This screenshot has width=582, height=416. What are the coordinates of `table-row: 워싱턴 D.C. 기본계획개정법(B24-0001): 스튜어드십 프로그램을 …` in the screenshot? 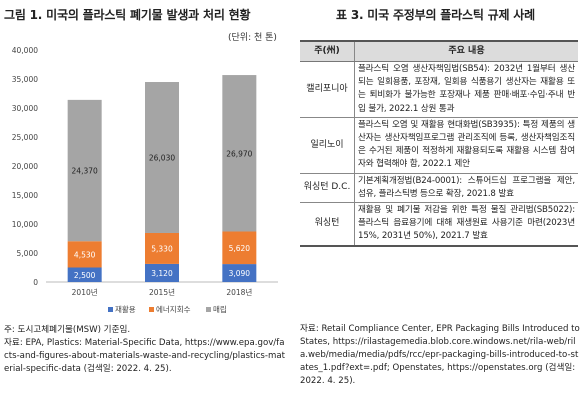 It's located at (439, 188).